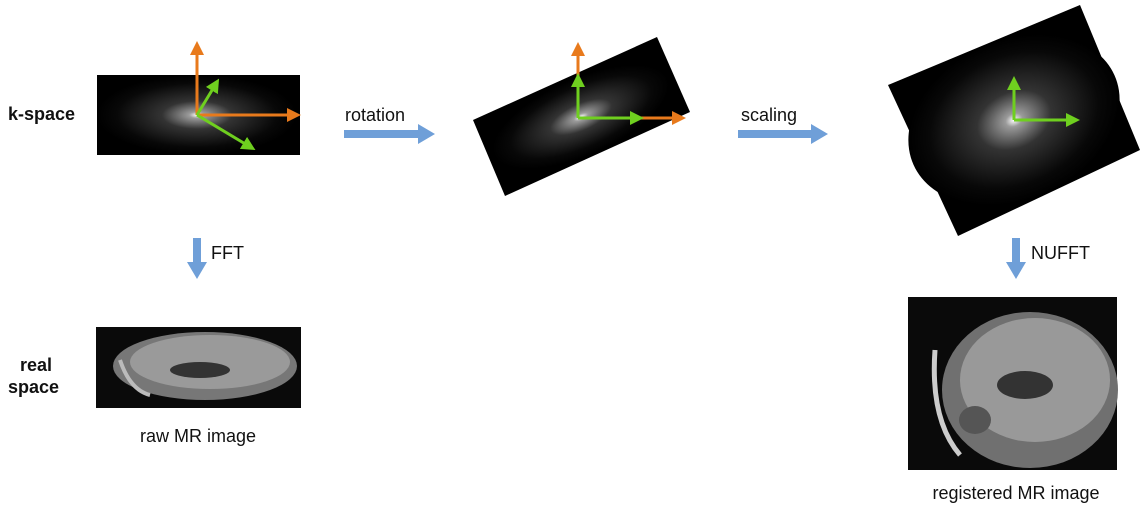 The image size is (1145, 510). I want to click on caption: registered MR image, so click(1015, 493).